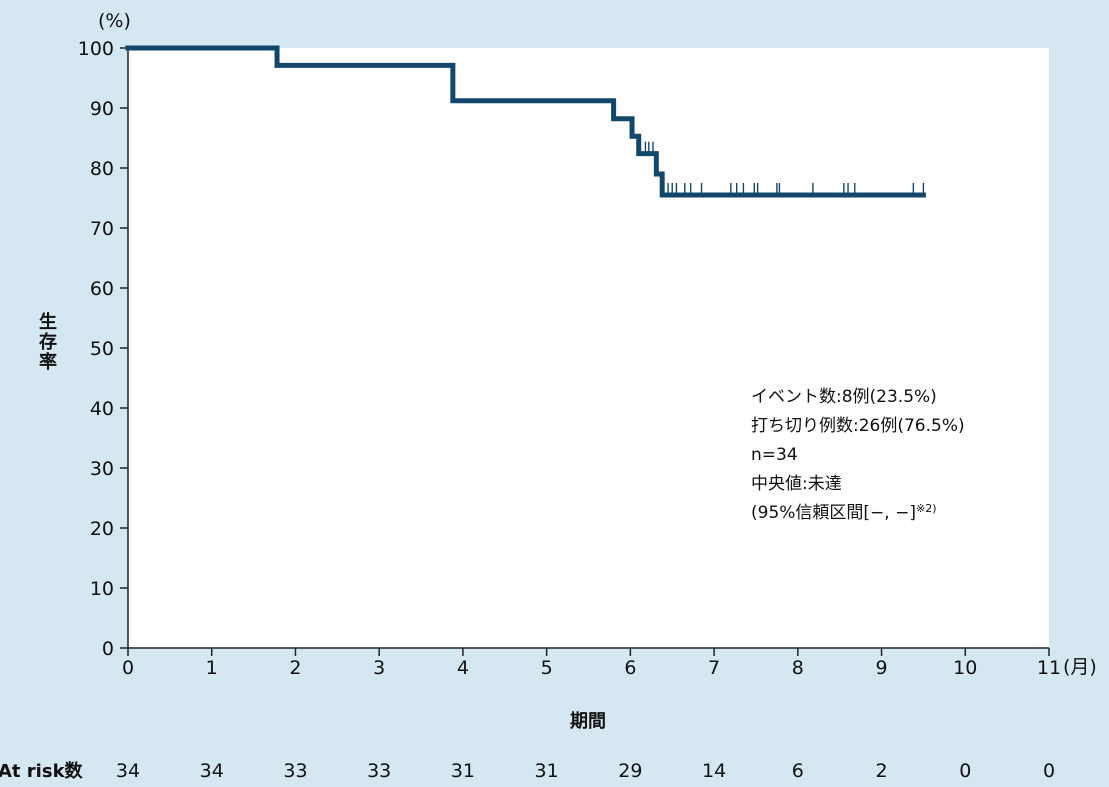 The width and height of the screenshot is (1109, 787). What do you see at coordinates (833, 513) in the screenshot?
I see `annotation-ci-main: (95%信頼区間[−, −]` at bounding box center [833, 513].